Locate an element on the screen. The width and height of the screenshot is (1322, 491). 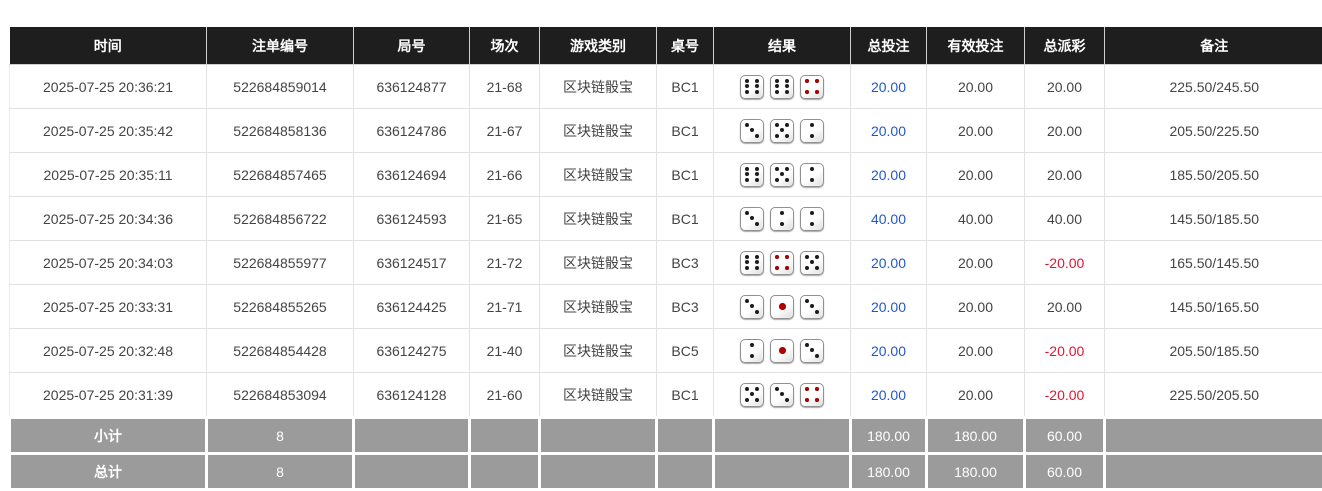
cell-session: 21-40 is located at coordinates (505, 351).